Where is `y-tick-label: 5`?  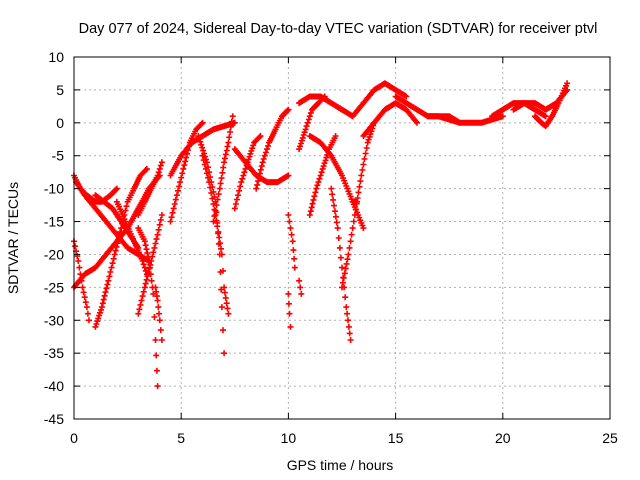 y-tick-label: 5 is located at coordinates (60, 90).